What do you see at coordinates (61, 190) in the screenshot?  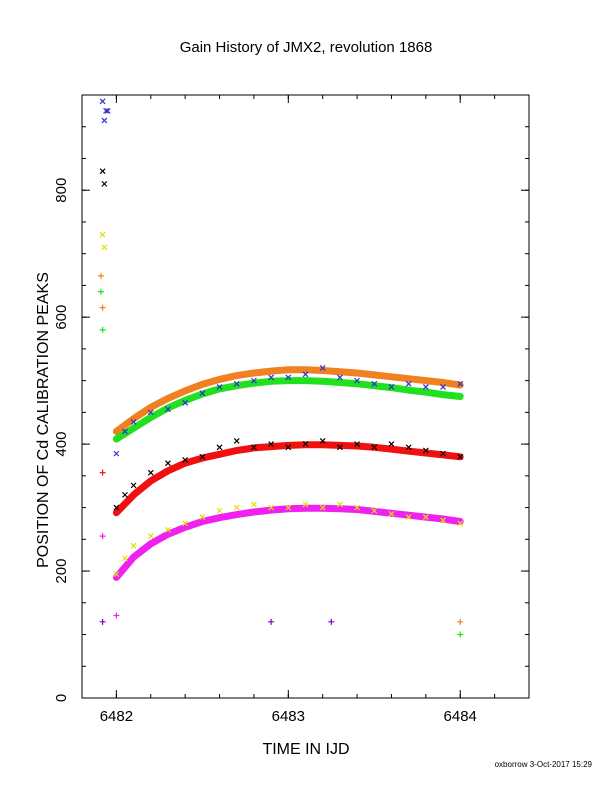 I see `y-tick-label: 800` at bounding box center [61, 190].